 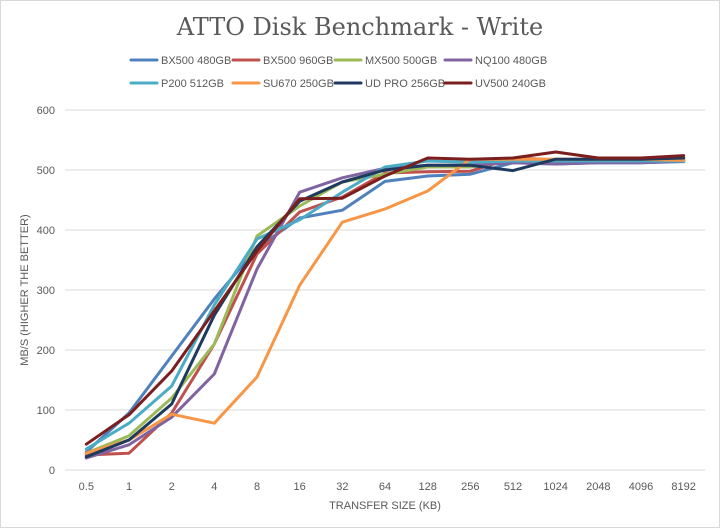 I want to click on x-axis-label: TRANSFER SIZE (KB), so click(x=385, y=506).